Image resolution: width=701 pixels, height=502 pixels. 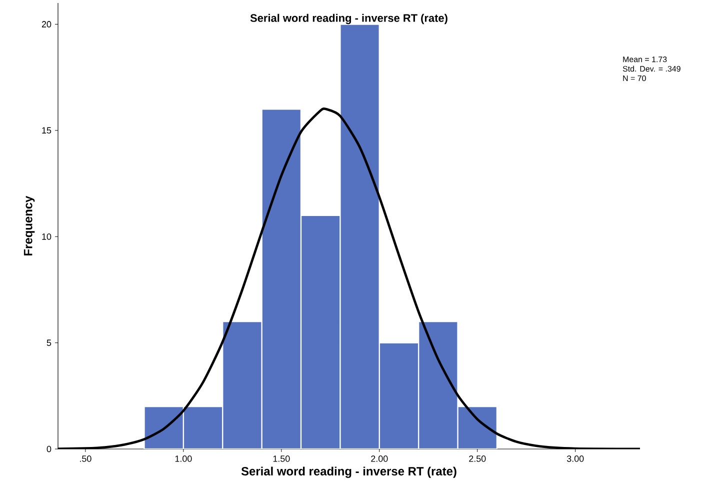 What do you see at coordinates (29, 226) in the screenshot?
I see `y-axis-title: Frequency` at bounding box center [29, 226].